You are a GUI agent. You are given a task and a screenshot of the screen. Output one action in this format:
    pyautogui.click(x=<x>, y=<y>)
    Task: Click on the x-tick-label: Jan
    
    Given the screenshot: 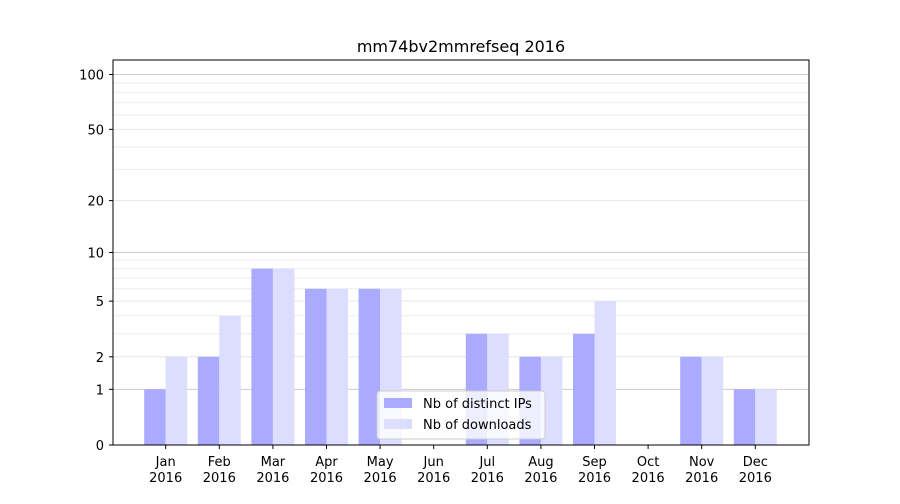 What is the action you would take?
    pyautogui.click(x=165, y=462)
    